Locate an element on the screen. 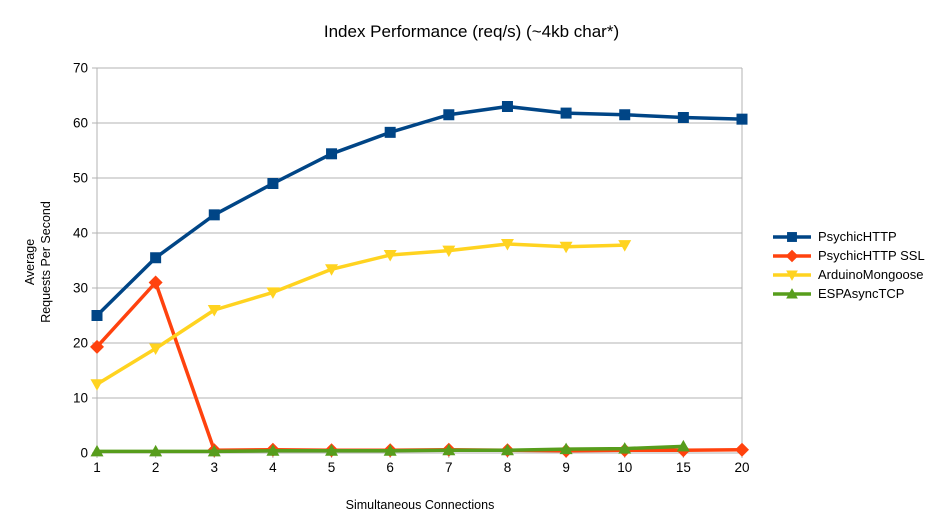 This screenshot has width=943, height=530. legend-swatch-diamond-icon is located at coordinates (792, 255).